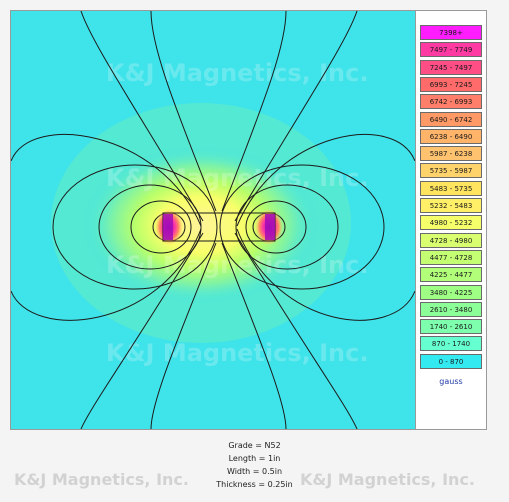 The image size is (509, 502). What do you see at coordinates (254, 484) in the screenshot?
I see `spec-thickness: Thickness = 0.25in` at bounding box center [254, 484].